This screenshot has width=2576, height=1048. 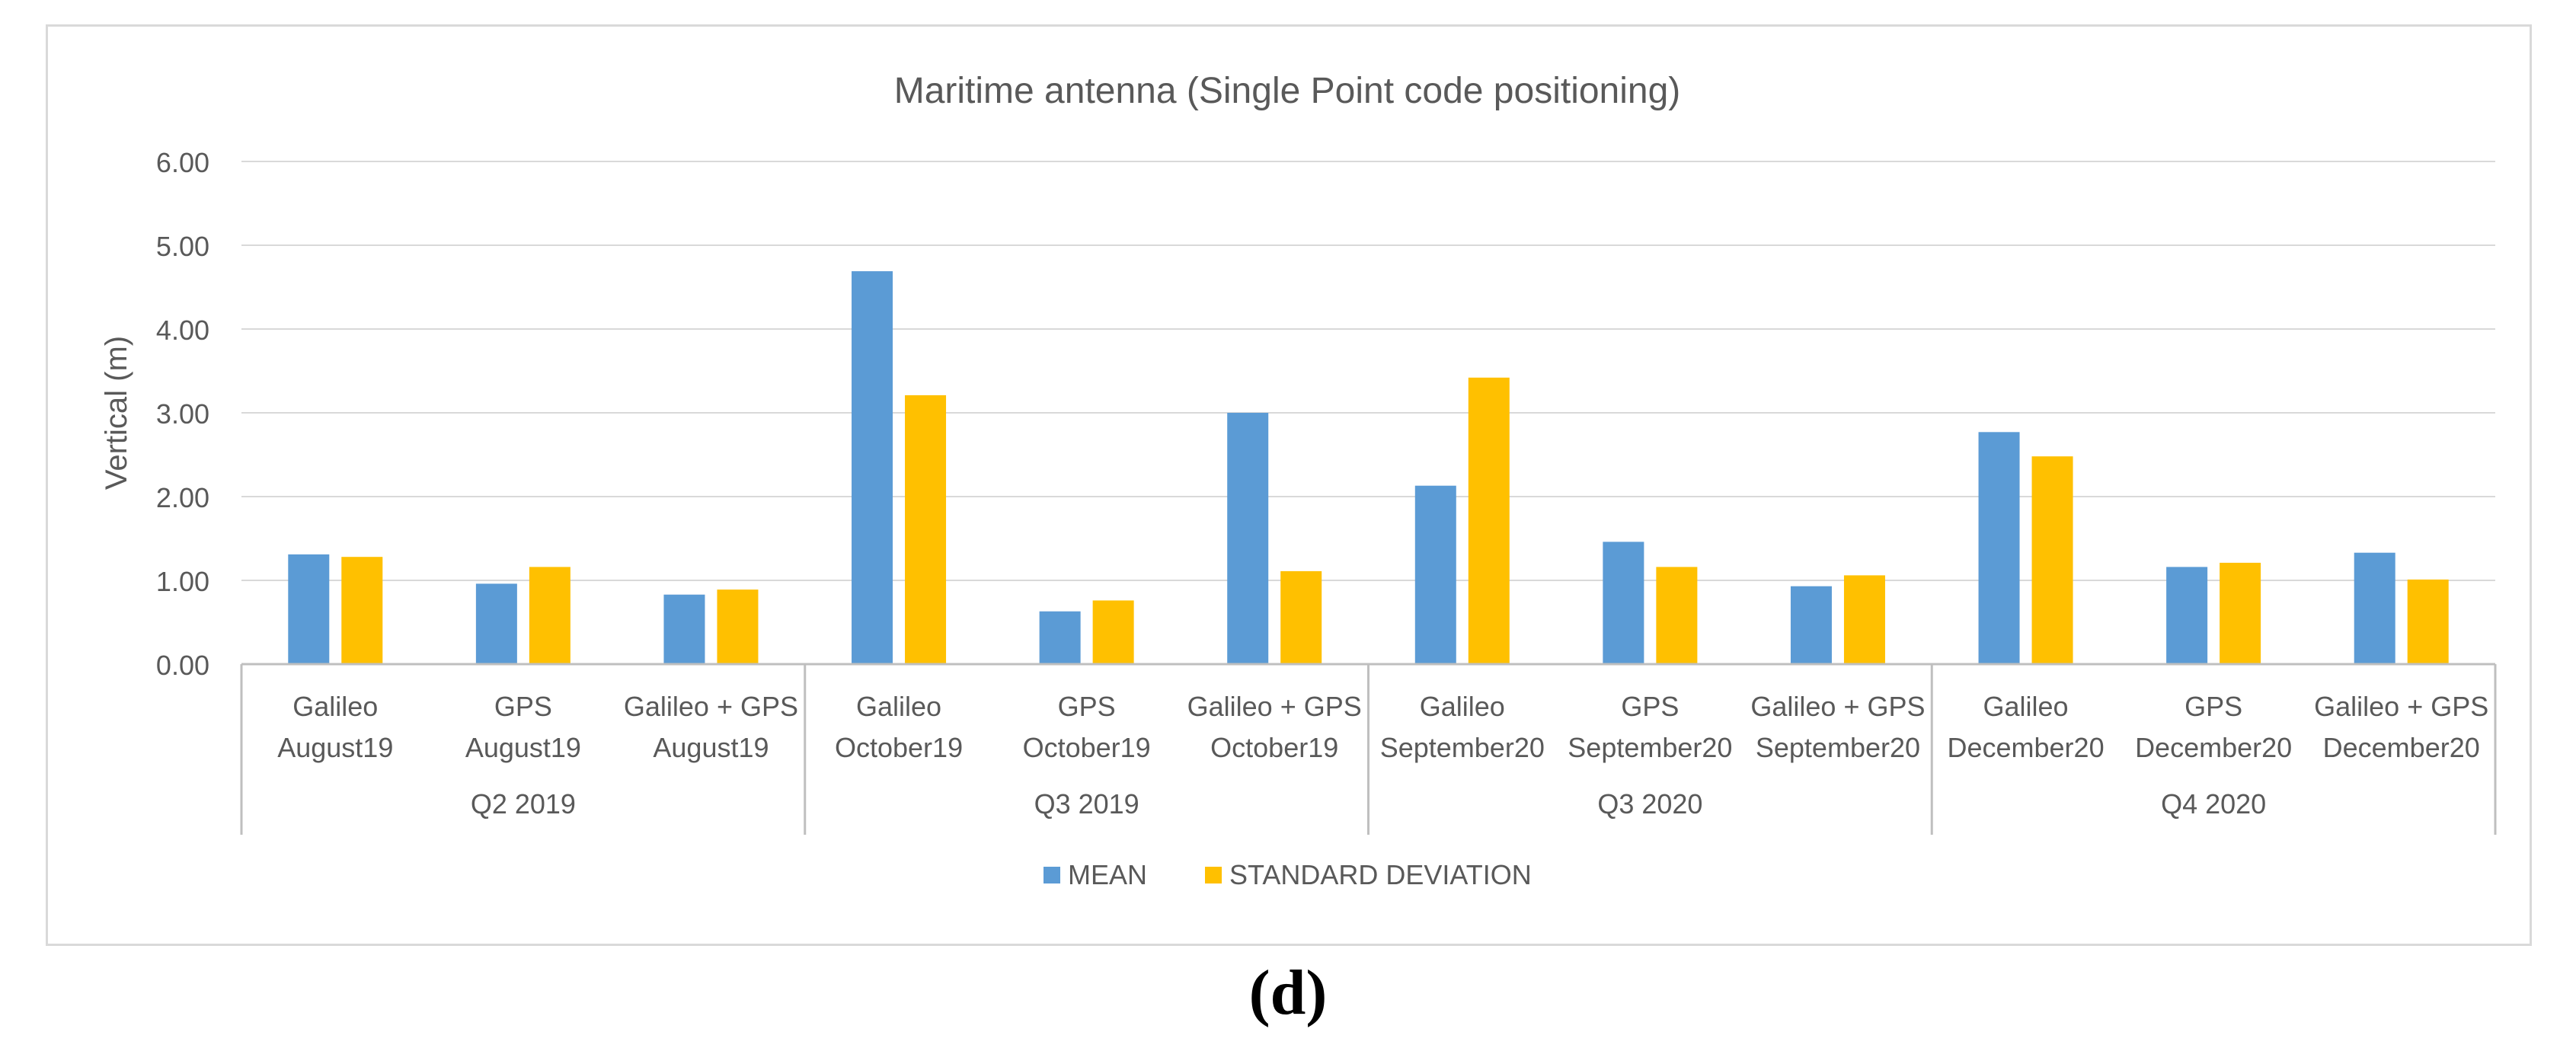 I want to click on y-tick-label: 4.00, so click(x=183, y=330).